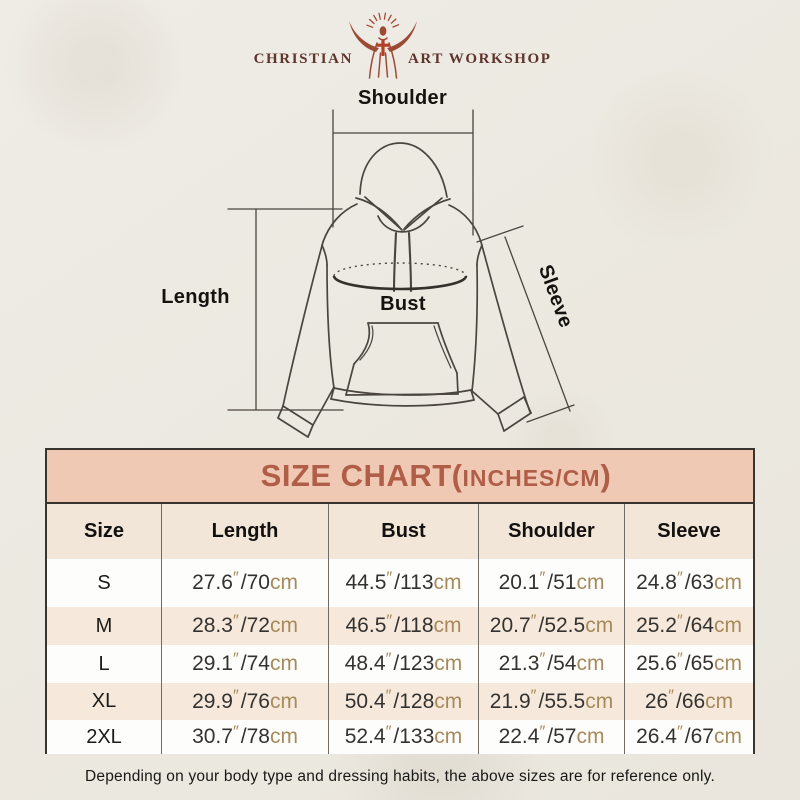 This screenshot has height=800, width=800. I want to click on size-label: L, so click(104, 664).